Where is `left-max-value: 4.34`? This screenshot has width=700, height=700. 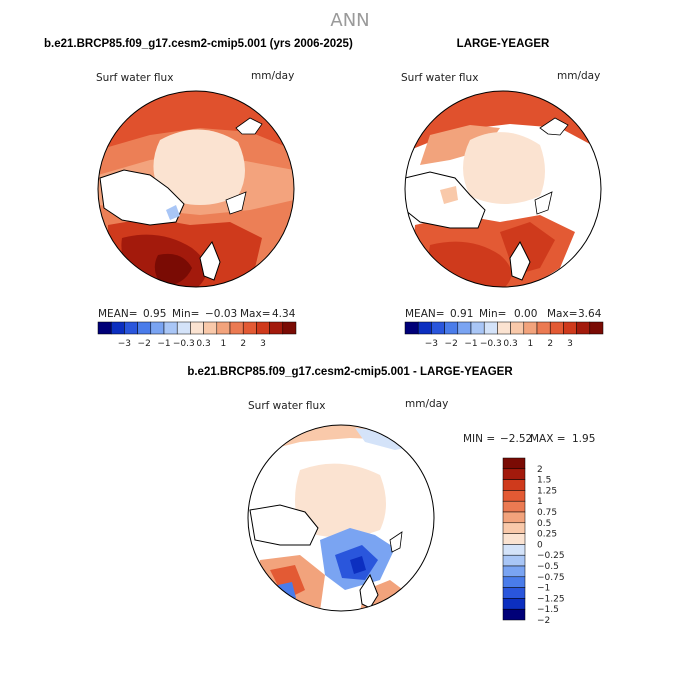 left-max-value: 4.34 is located at coordinates (284, 314).